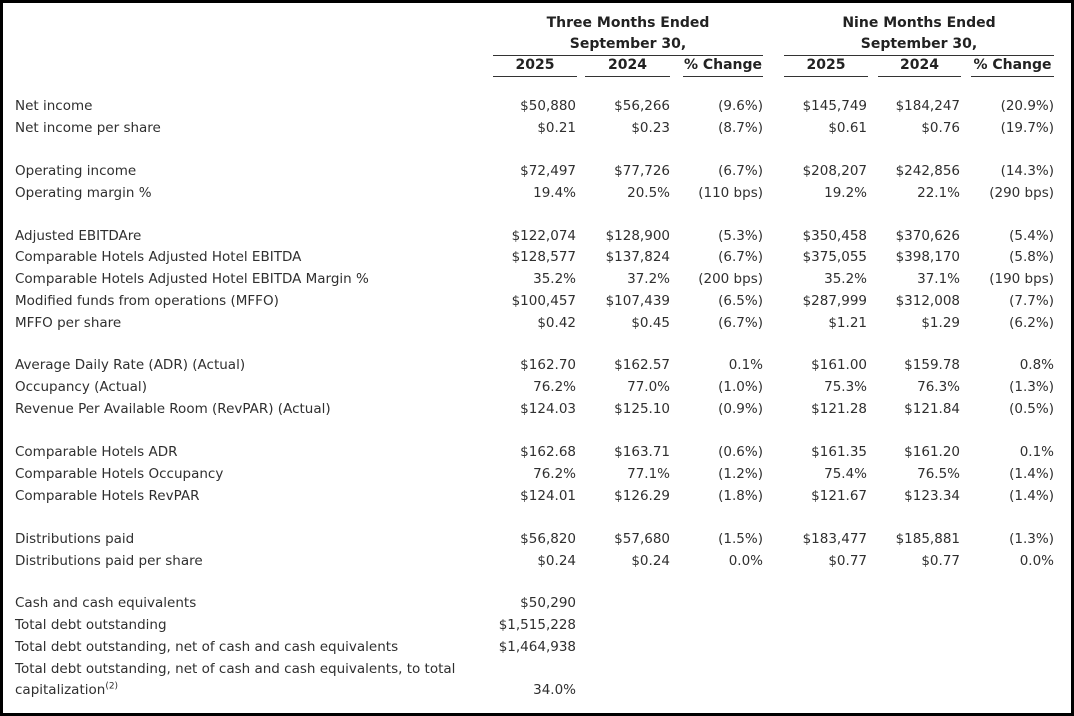  Describe the element at coordinates (106, 603) in the screenshot. I see `row-label: Cash and cash equivalents` at that location.